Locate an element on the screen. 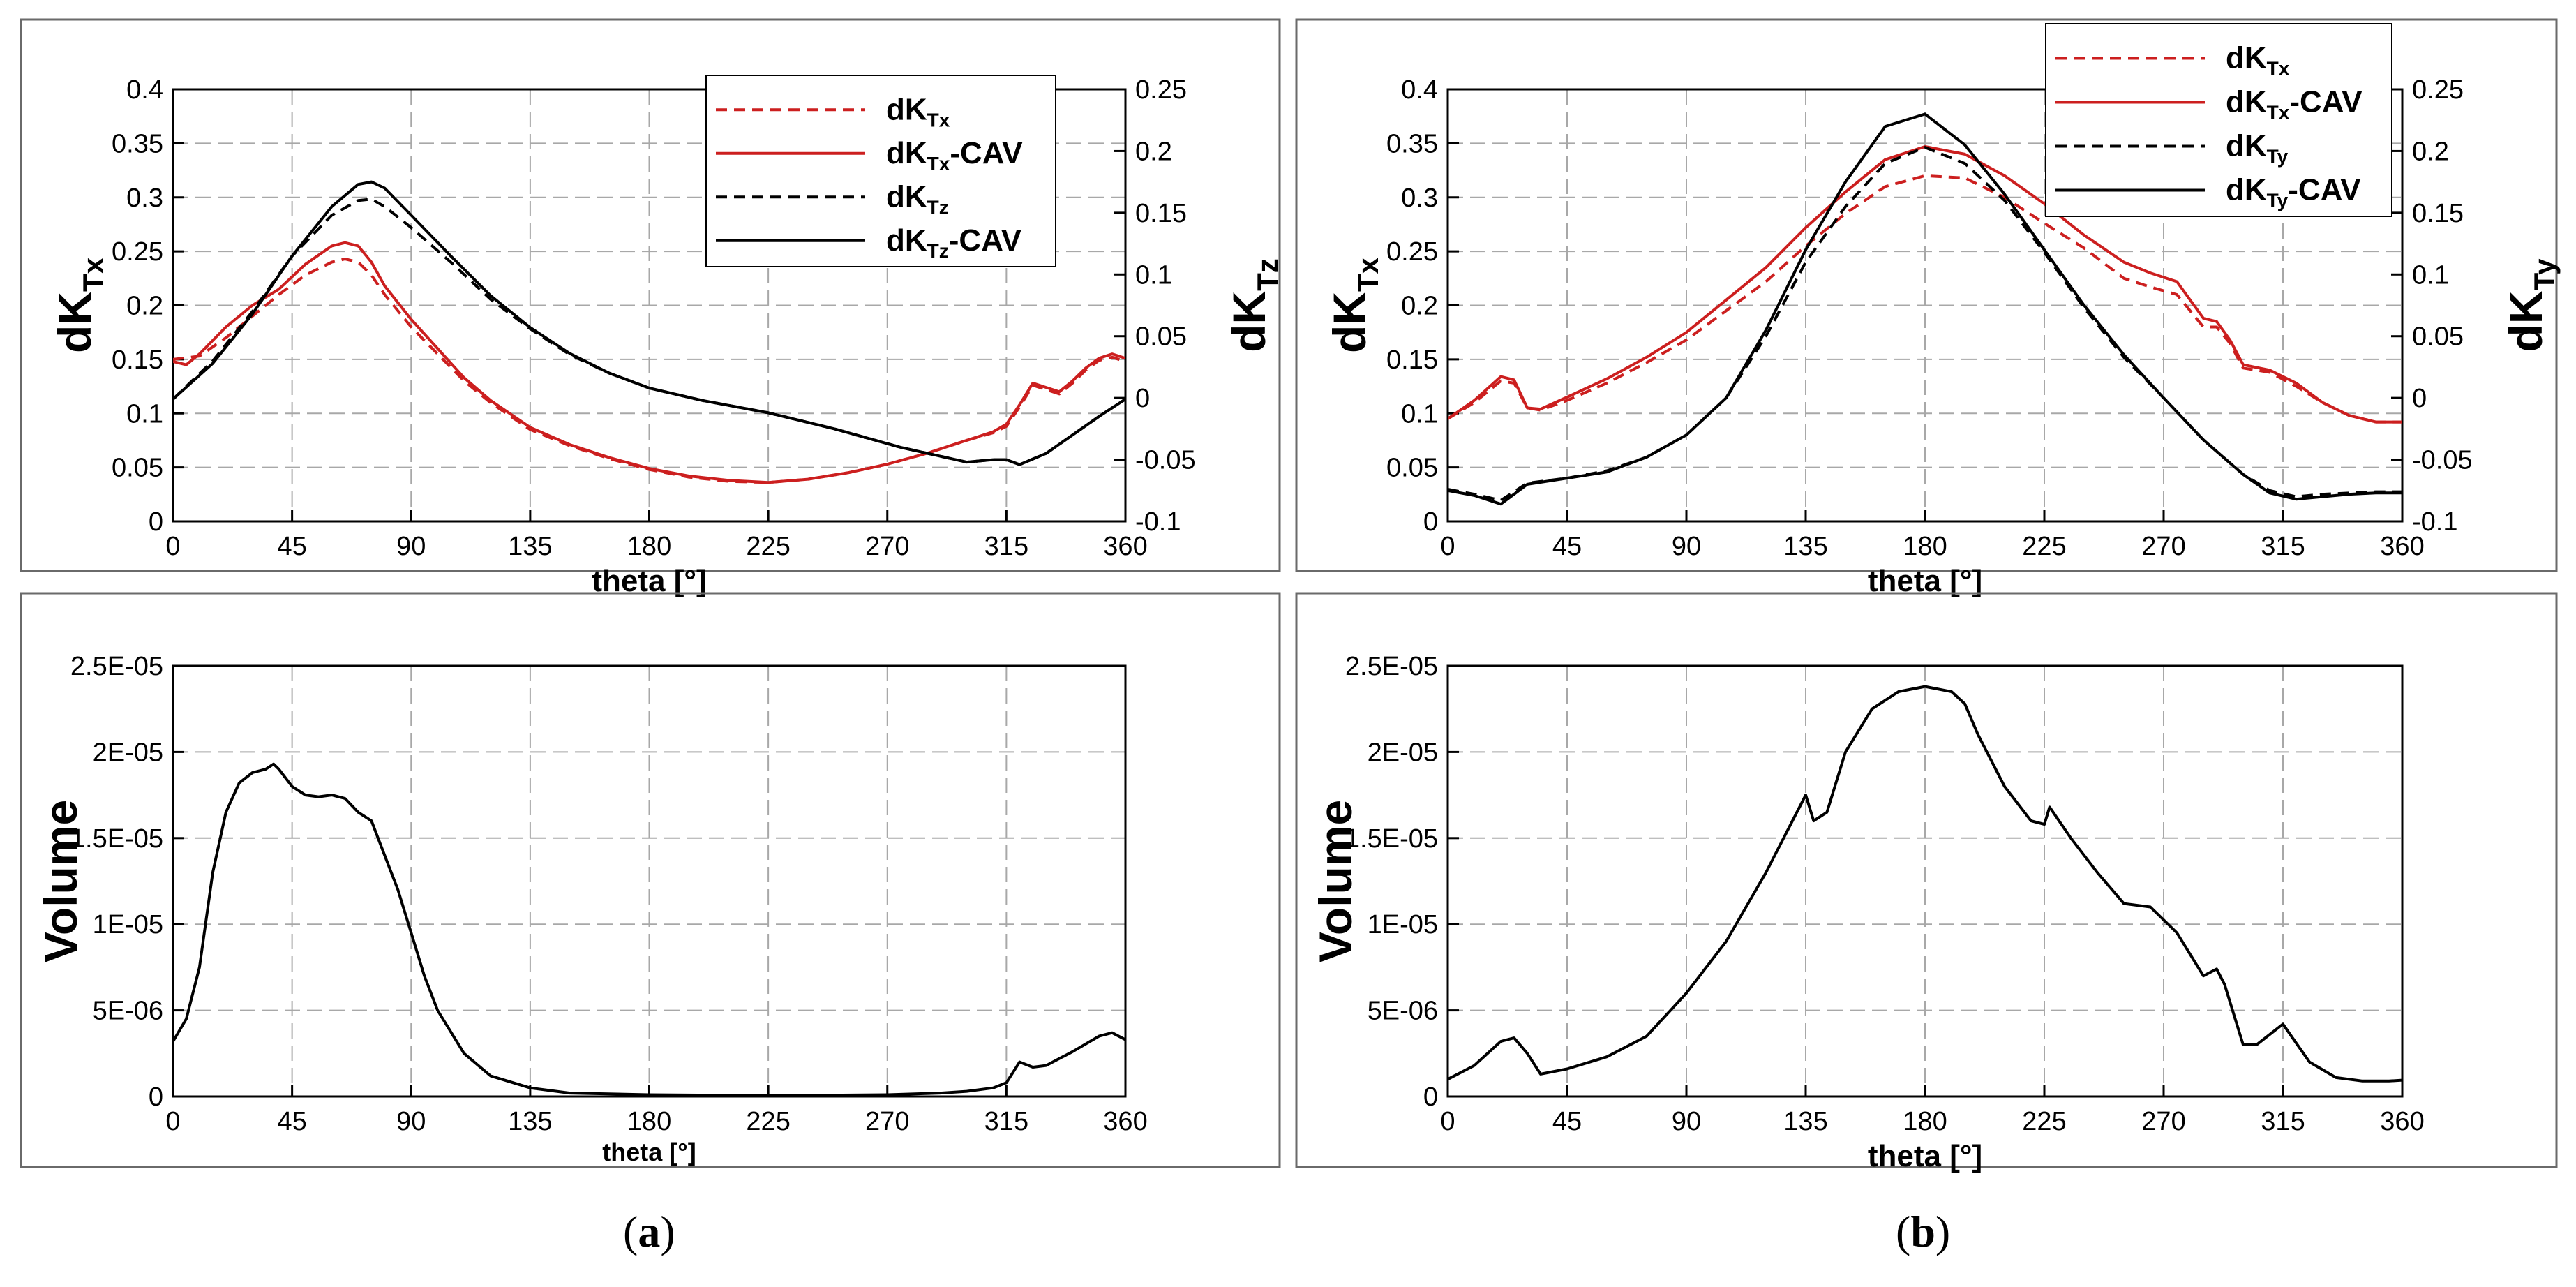  y-tick-label: 0.05 is located at coordinates (137, 469).